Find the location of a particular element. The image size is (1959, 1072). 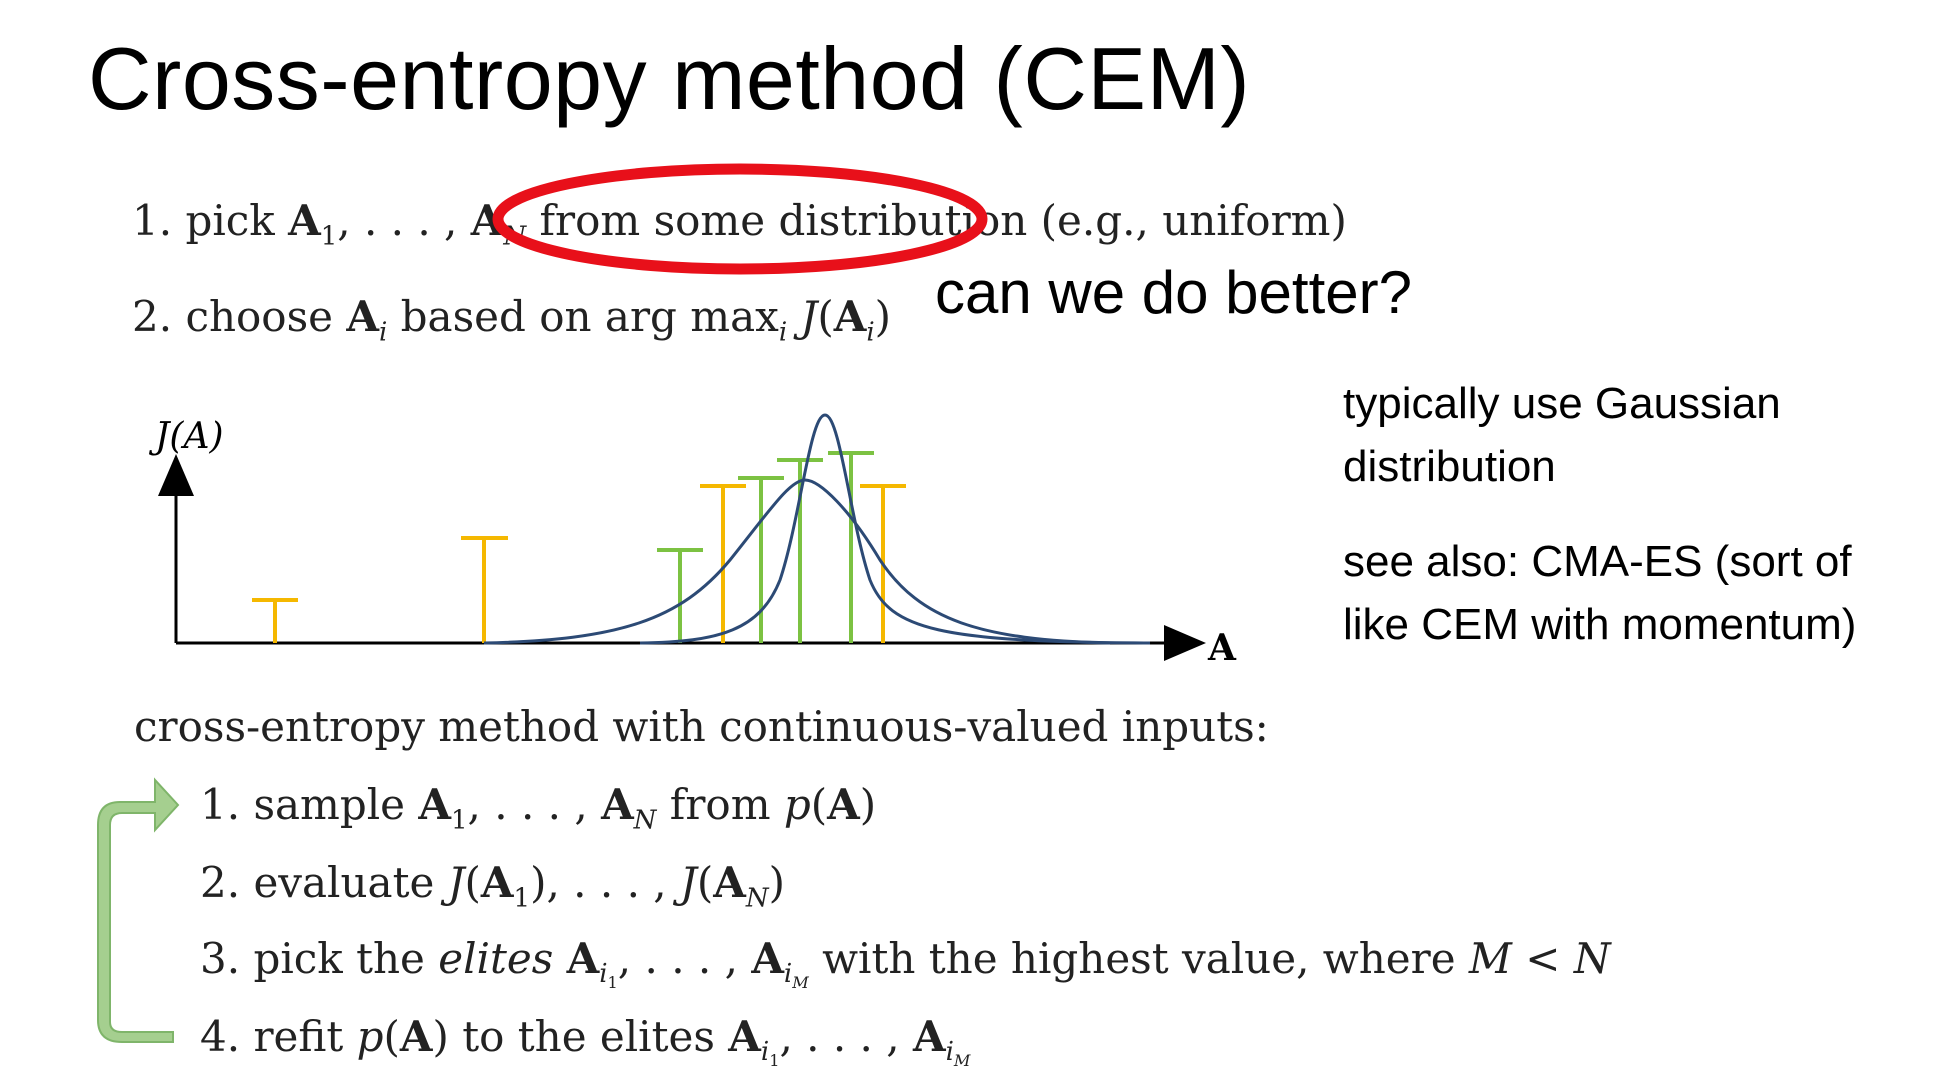

y-axis-label: J(A) is located at coordinates (186, 436).